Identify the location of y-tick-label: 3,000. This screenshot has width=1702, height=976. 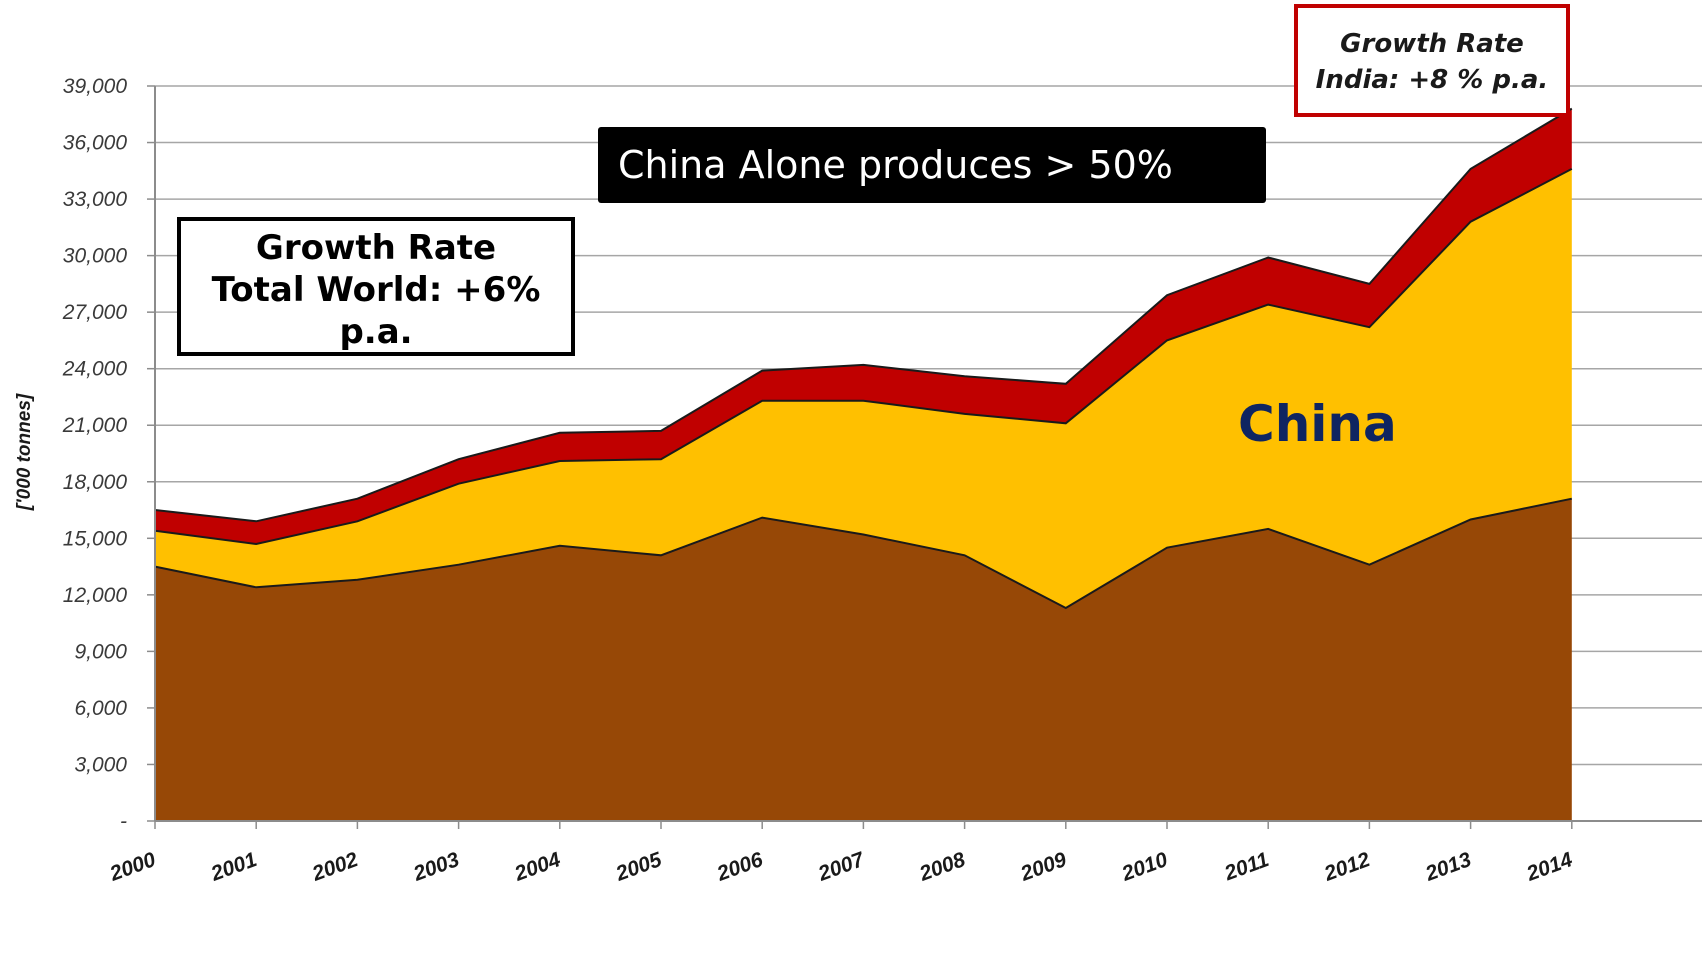
(100, 764).